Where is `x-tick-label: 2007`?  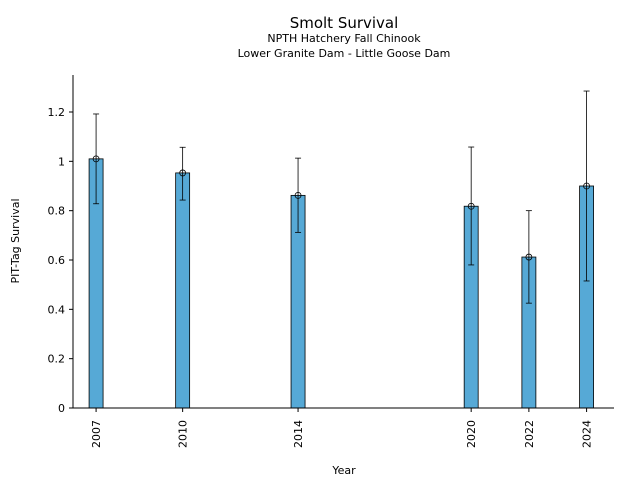 x-tick-label: 2007 is located at coordinates (96, 434).